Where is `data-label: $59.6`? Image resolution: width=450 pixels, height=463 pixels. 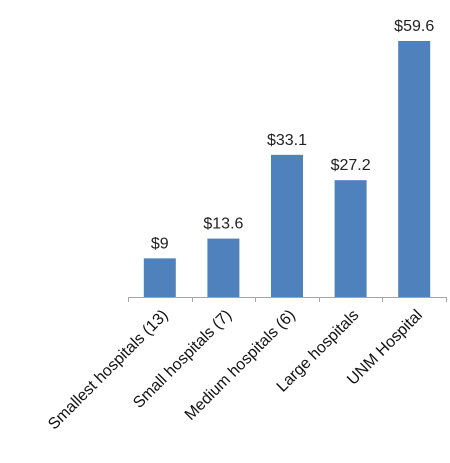 data-label: $59.6 is located at coordinates (414, 26).